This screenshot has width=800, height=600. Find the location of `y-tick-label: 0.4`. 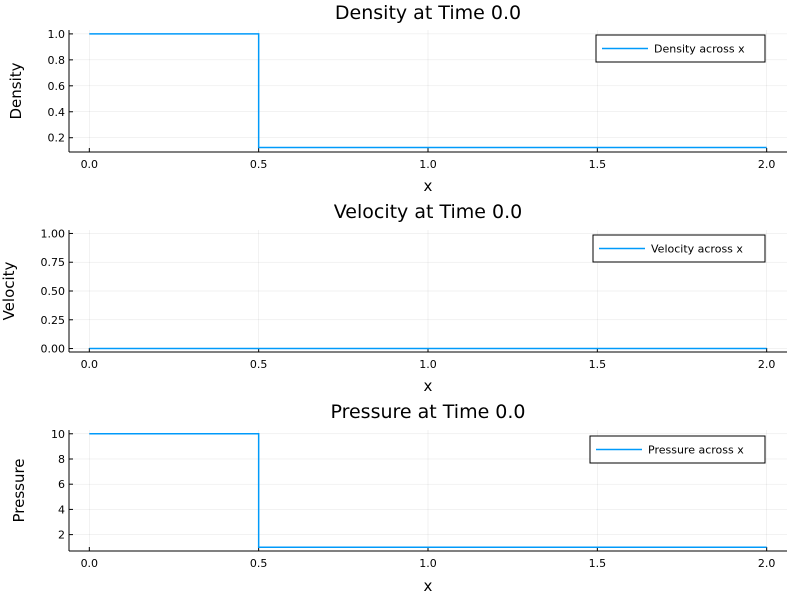

y-tick-label: 0.4 is located at coordinates (57, 112).